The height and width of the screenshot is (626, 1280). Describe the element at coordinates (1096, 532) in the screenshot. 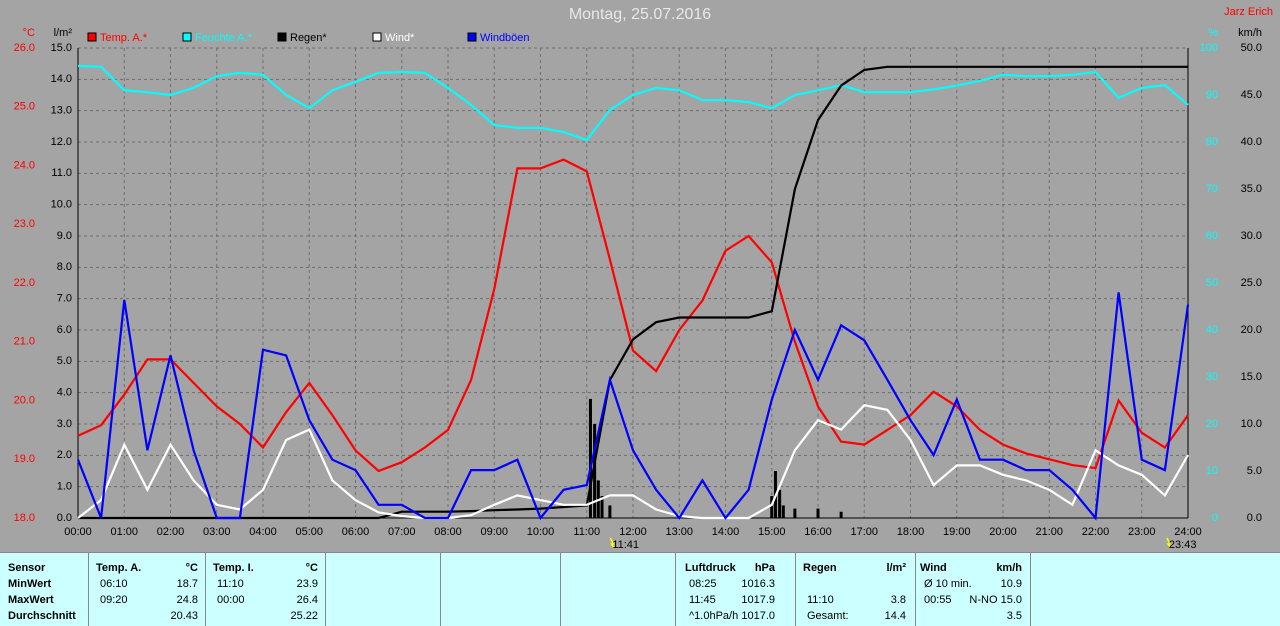

I see `x-tick-label: 22:00` at that location.